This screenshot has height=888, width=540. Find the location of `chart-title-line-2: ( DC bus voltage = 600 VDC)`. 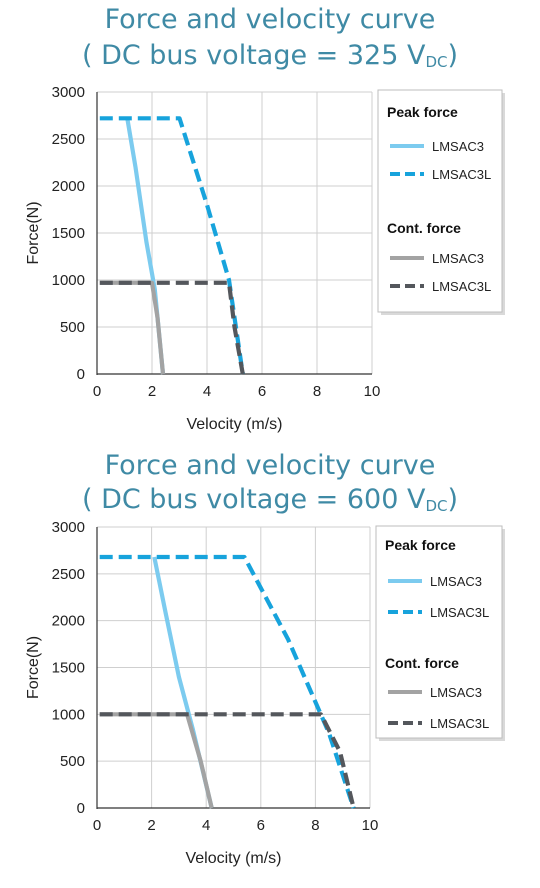

chart-title-line-2: ( DC bus voltage = 600 VDC) is located at coordinates (270, 499).